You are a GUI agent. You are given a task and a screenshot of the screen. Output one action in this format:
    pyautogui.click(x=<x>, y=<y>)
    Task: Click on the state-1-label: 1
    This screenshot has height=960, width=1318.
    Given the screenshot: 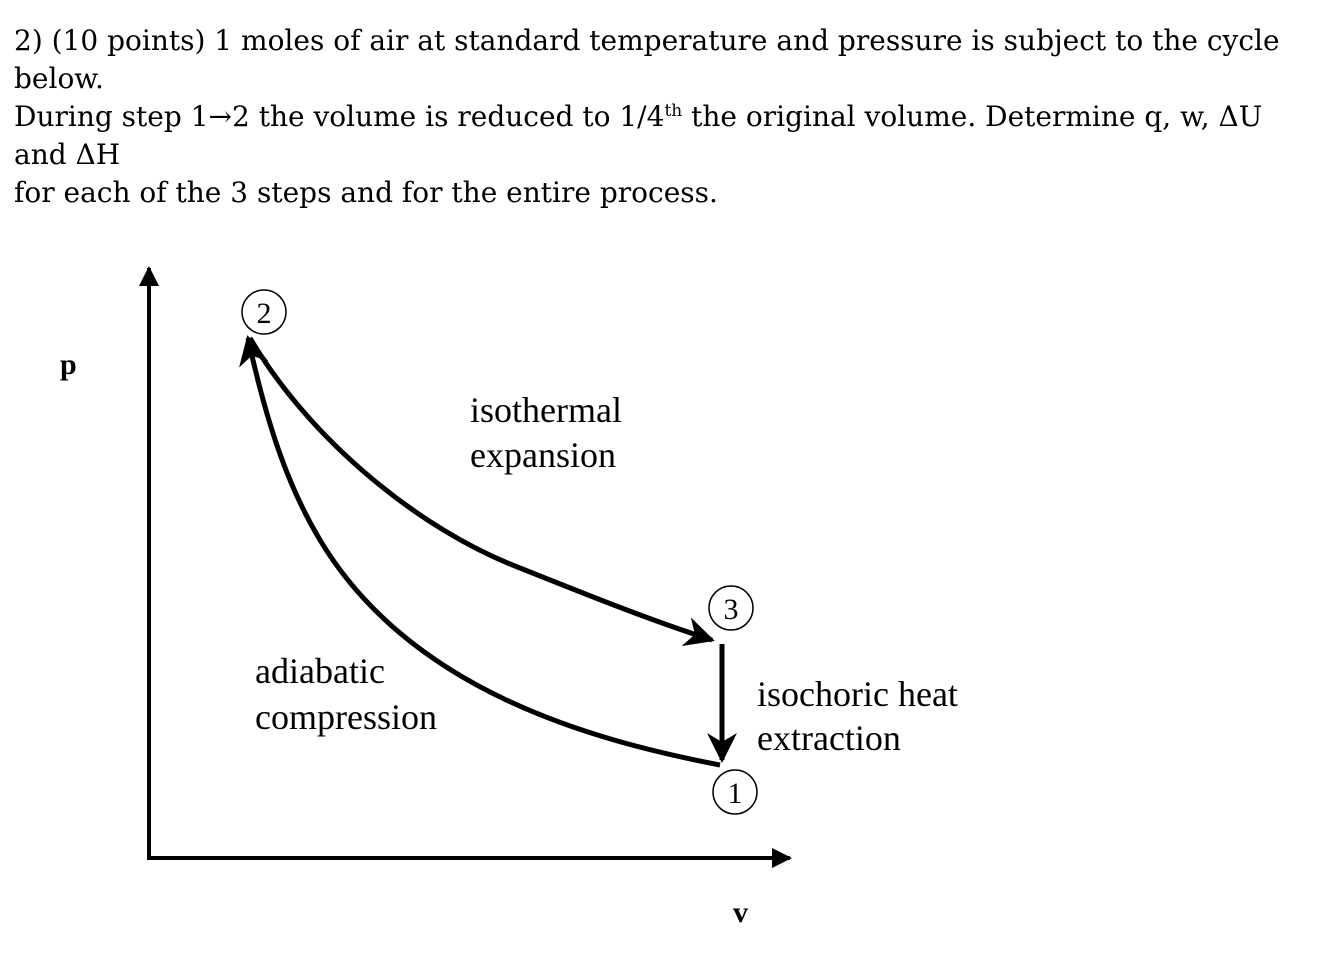 What is the action you would take?
    pyautogui.click(x=735, y=793)
    